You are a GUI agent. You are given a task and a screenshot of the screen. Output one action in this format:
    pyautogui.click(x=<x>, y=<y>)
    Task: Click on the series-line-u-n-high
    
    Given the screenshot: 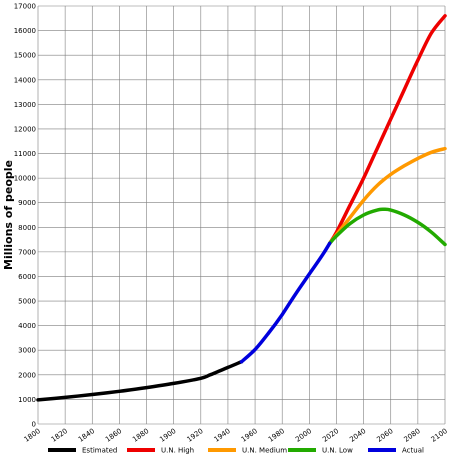 What is the action you would take?
    pyautogui.click(x=387, y=130)
    